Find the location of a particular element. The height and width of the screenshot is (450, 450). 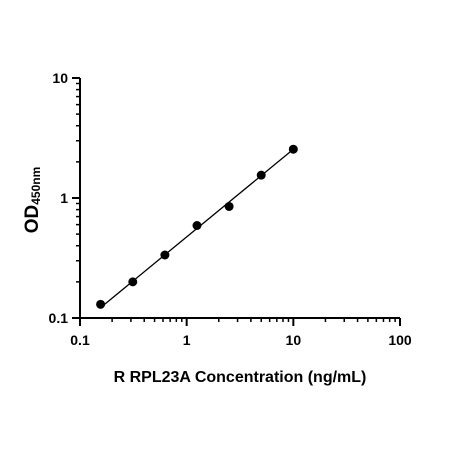

x-tick-label: 100 is located at coordinates (400, 340).